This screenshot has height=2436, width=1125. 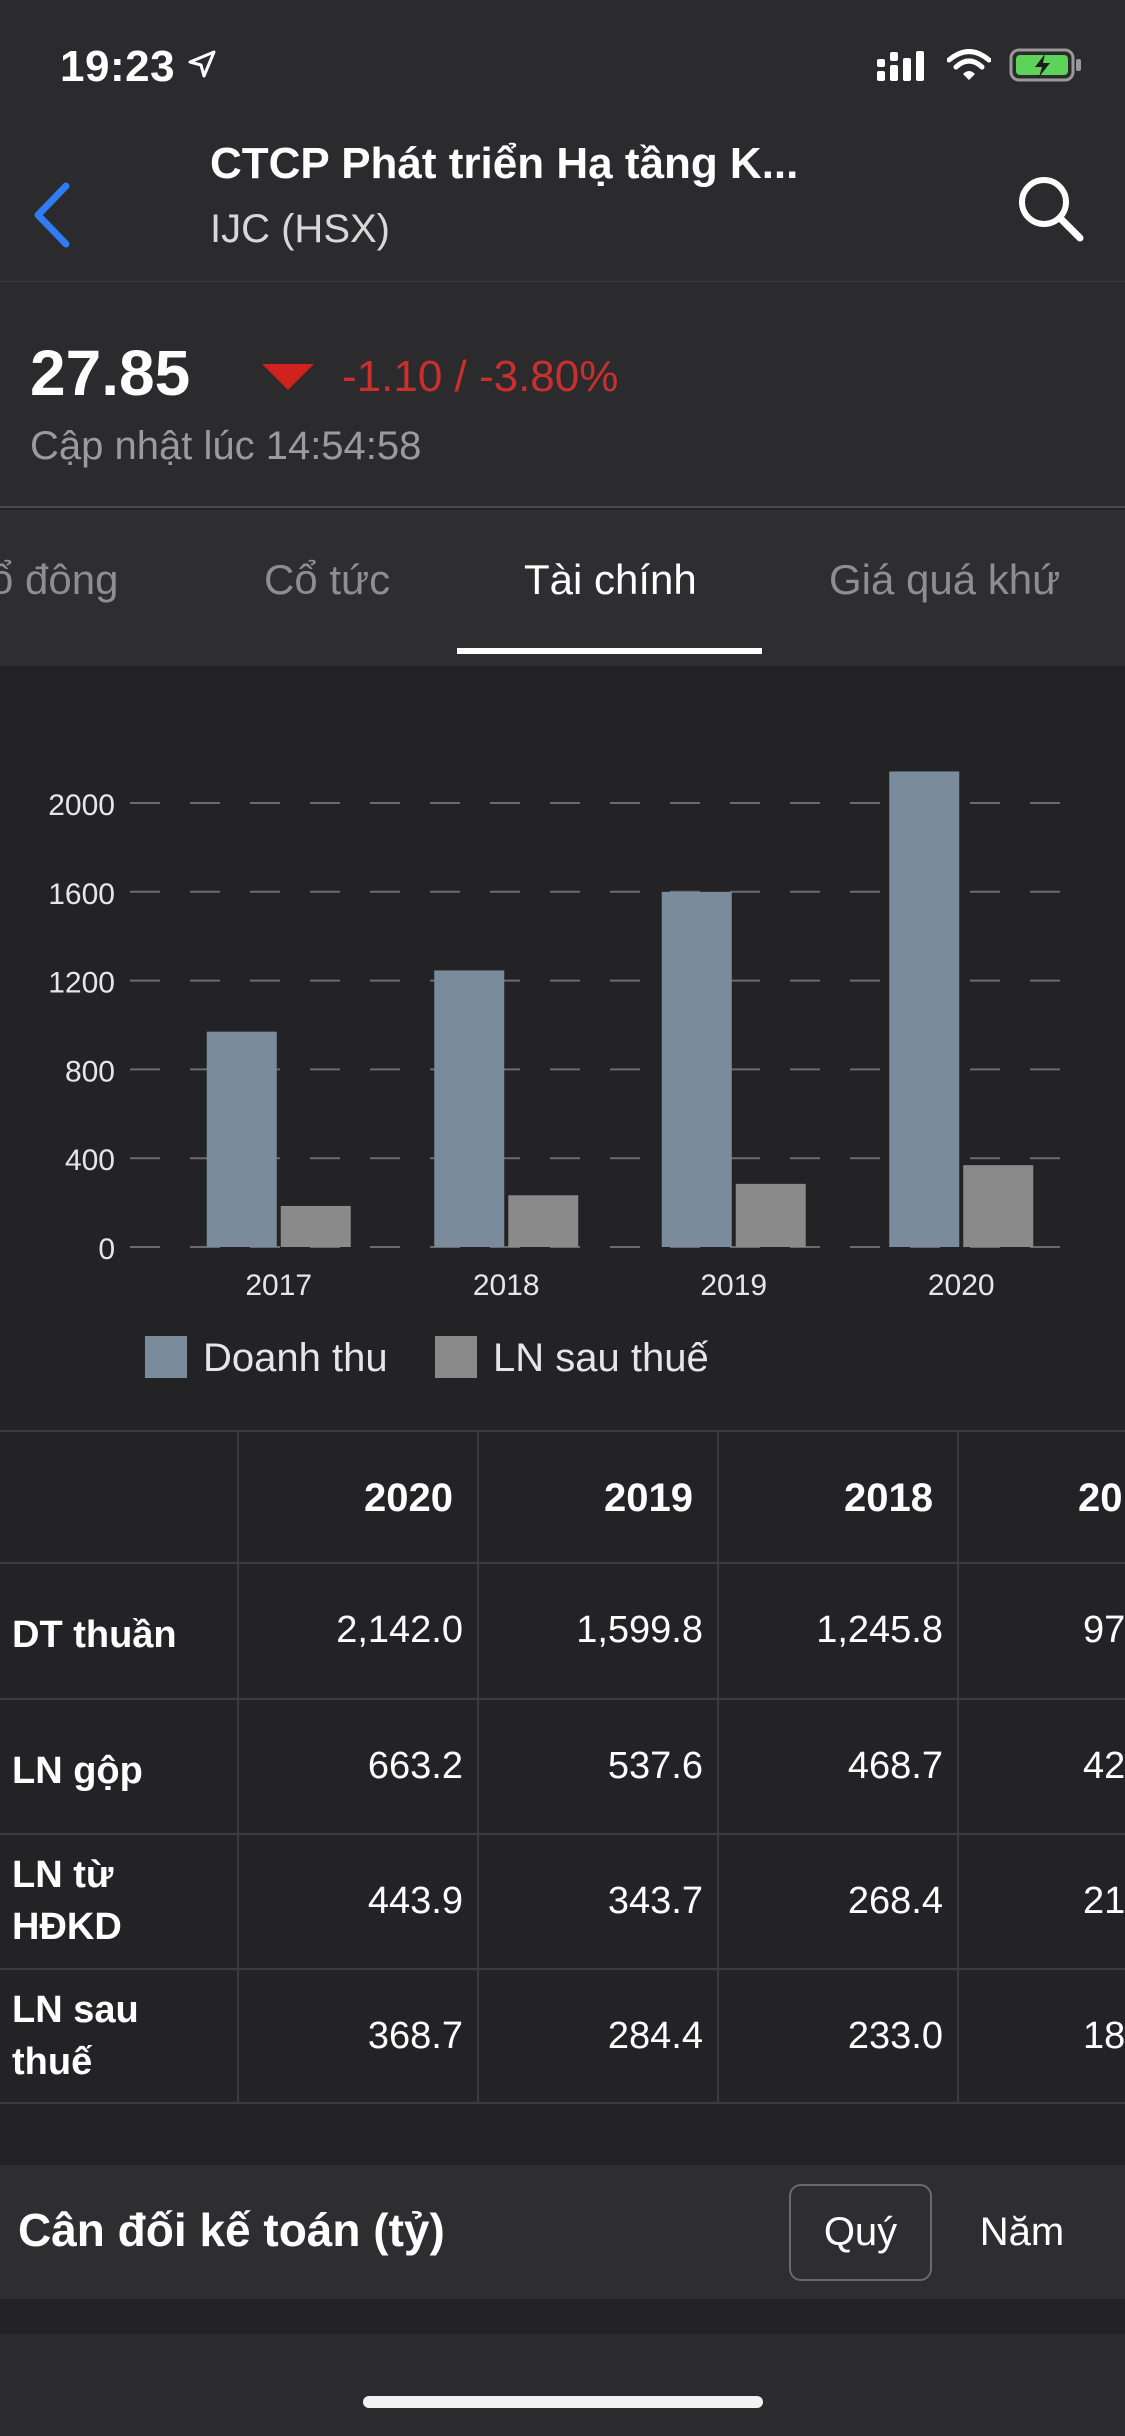 What do you see at coordinates (77, 1771) in the screenshot?
I see `row-label: LN gộp` at bounding box center [77, 1771].